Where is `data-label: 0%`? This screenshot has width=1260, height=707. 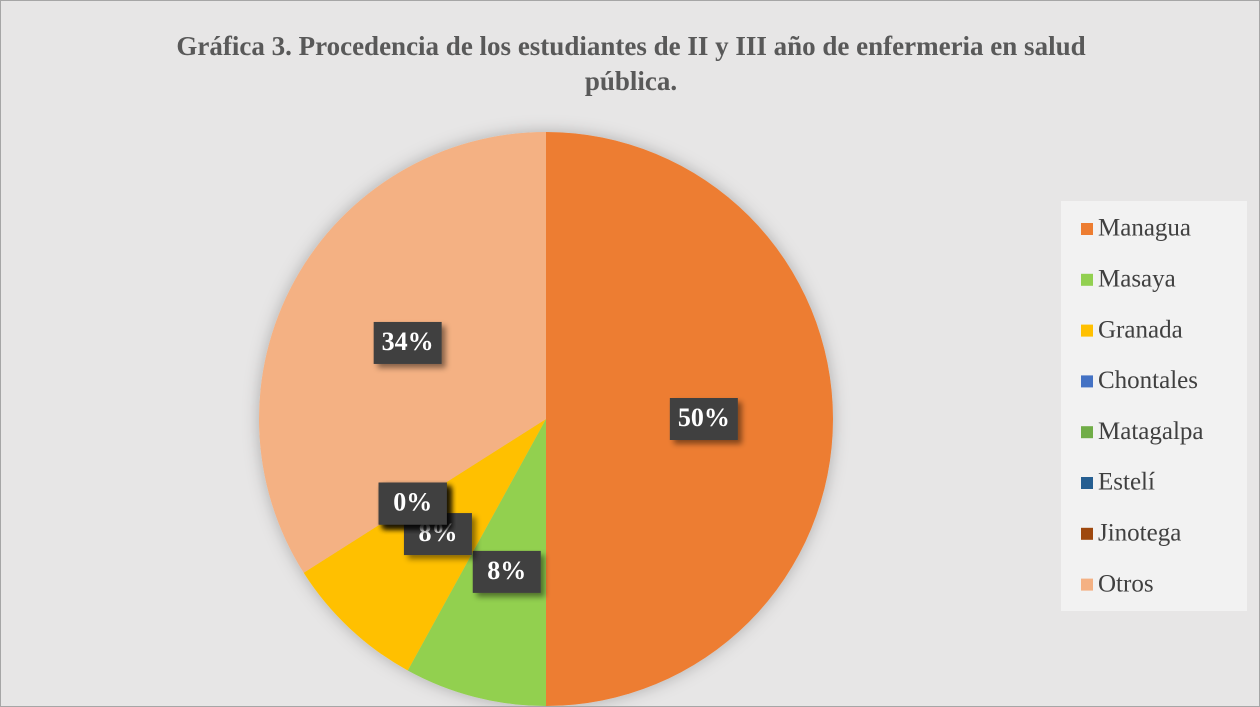 data-label: 0% is located at coordinates (412, 503).